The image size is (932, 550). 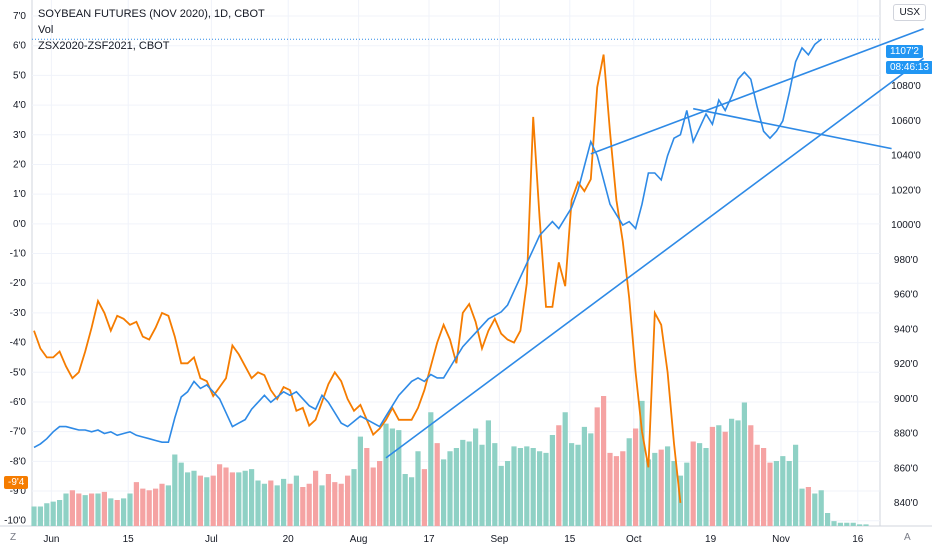 What do you see at coordinates (19, 75) in the screenshot?
I see `left-axis-tick: 5'0` at bounding box center [19, 75].